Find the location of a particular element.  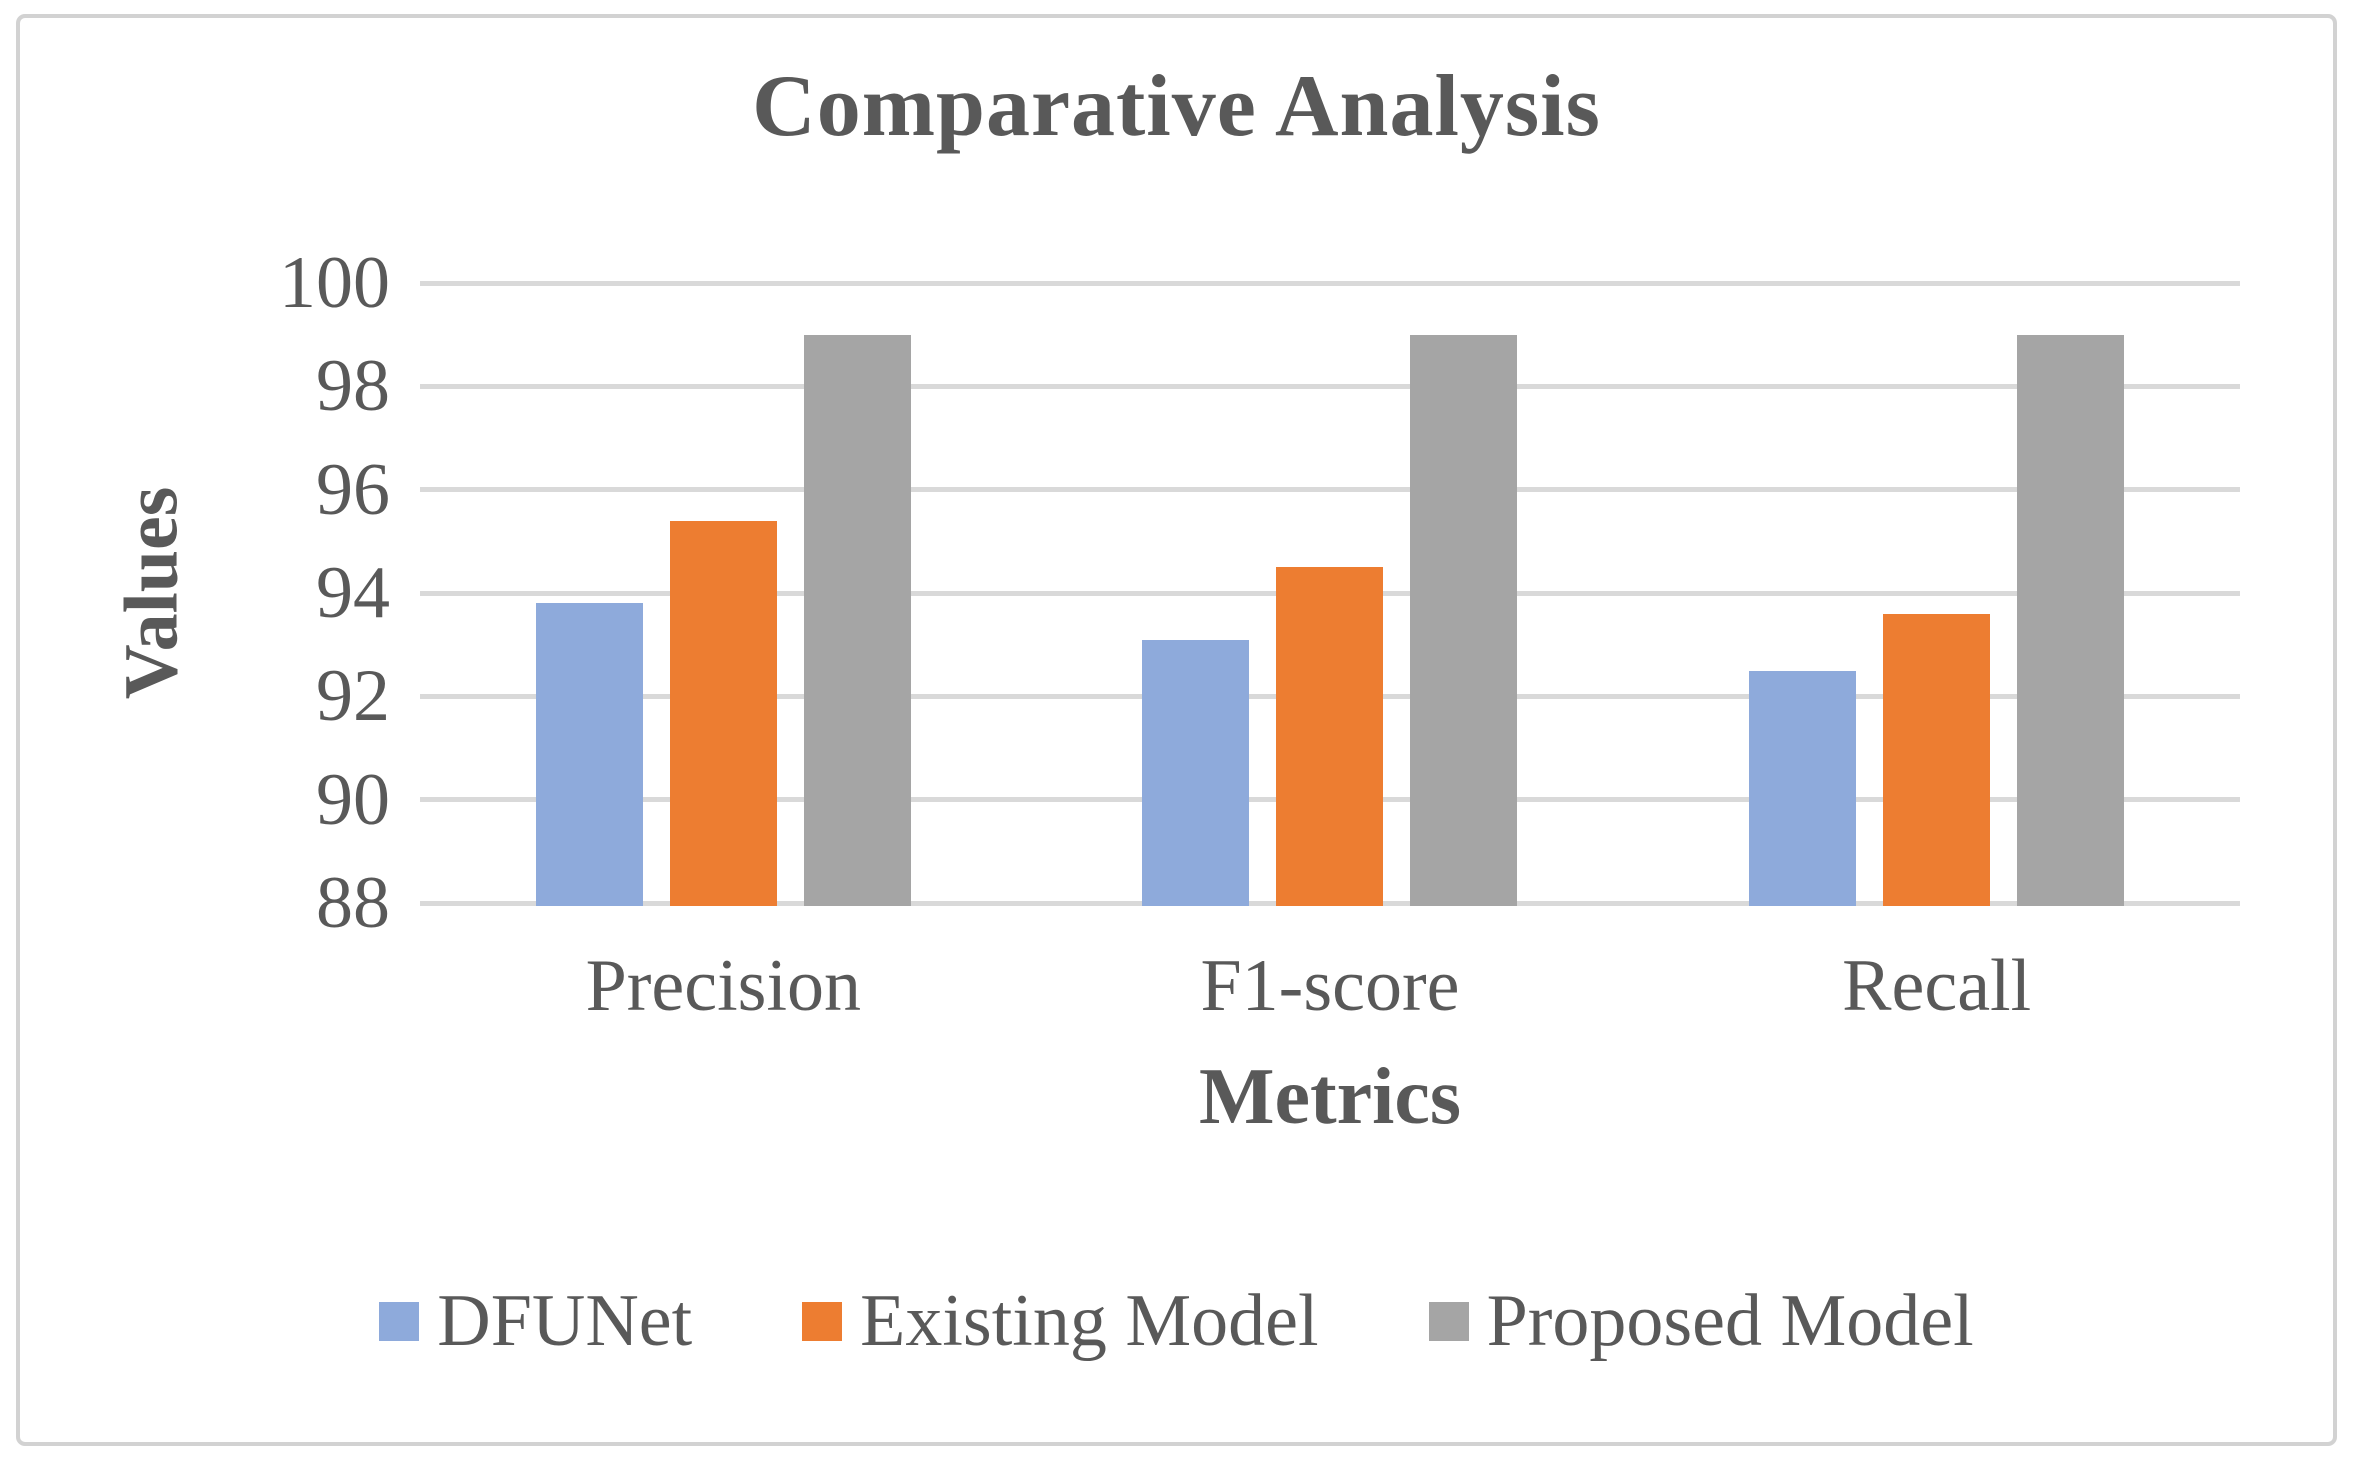

legend-swatch-proposed-model is located at coordinates (1448, 1321).